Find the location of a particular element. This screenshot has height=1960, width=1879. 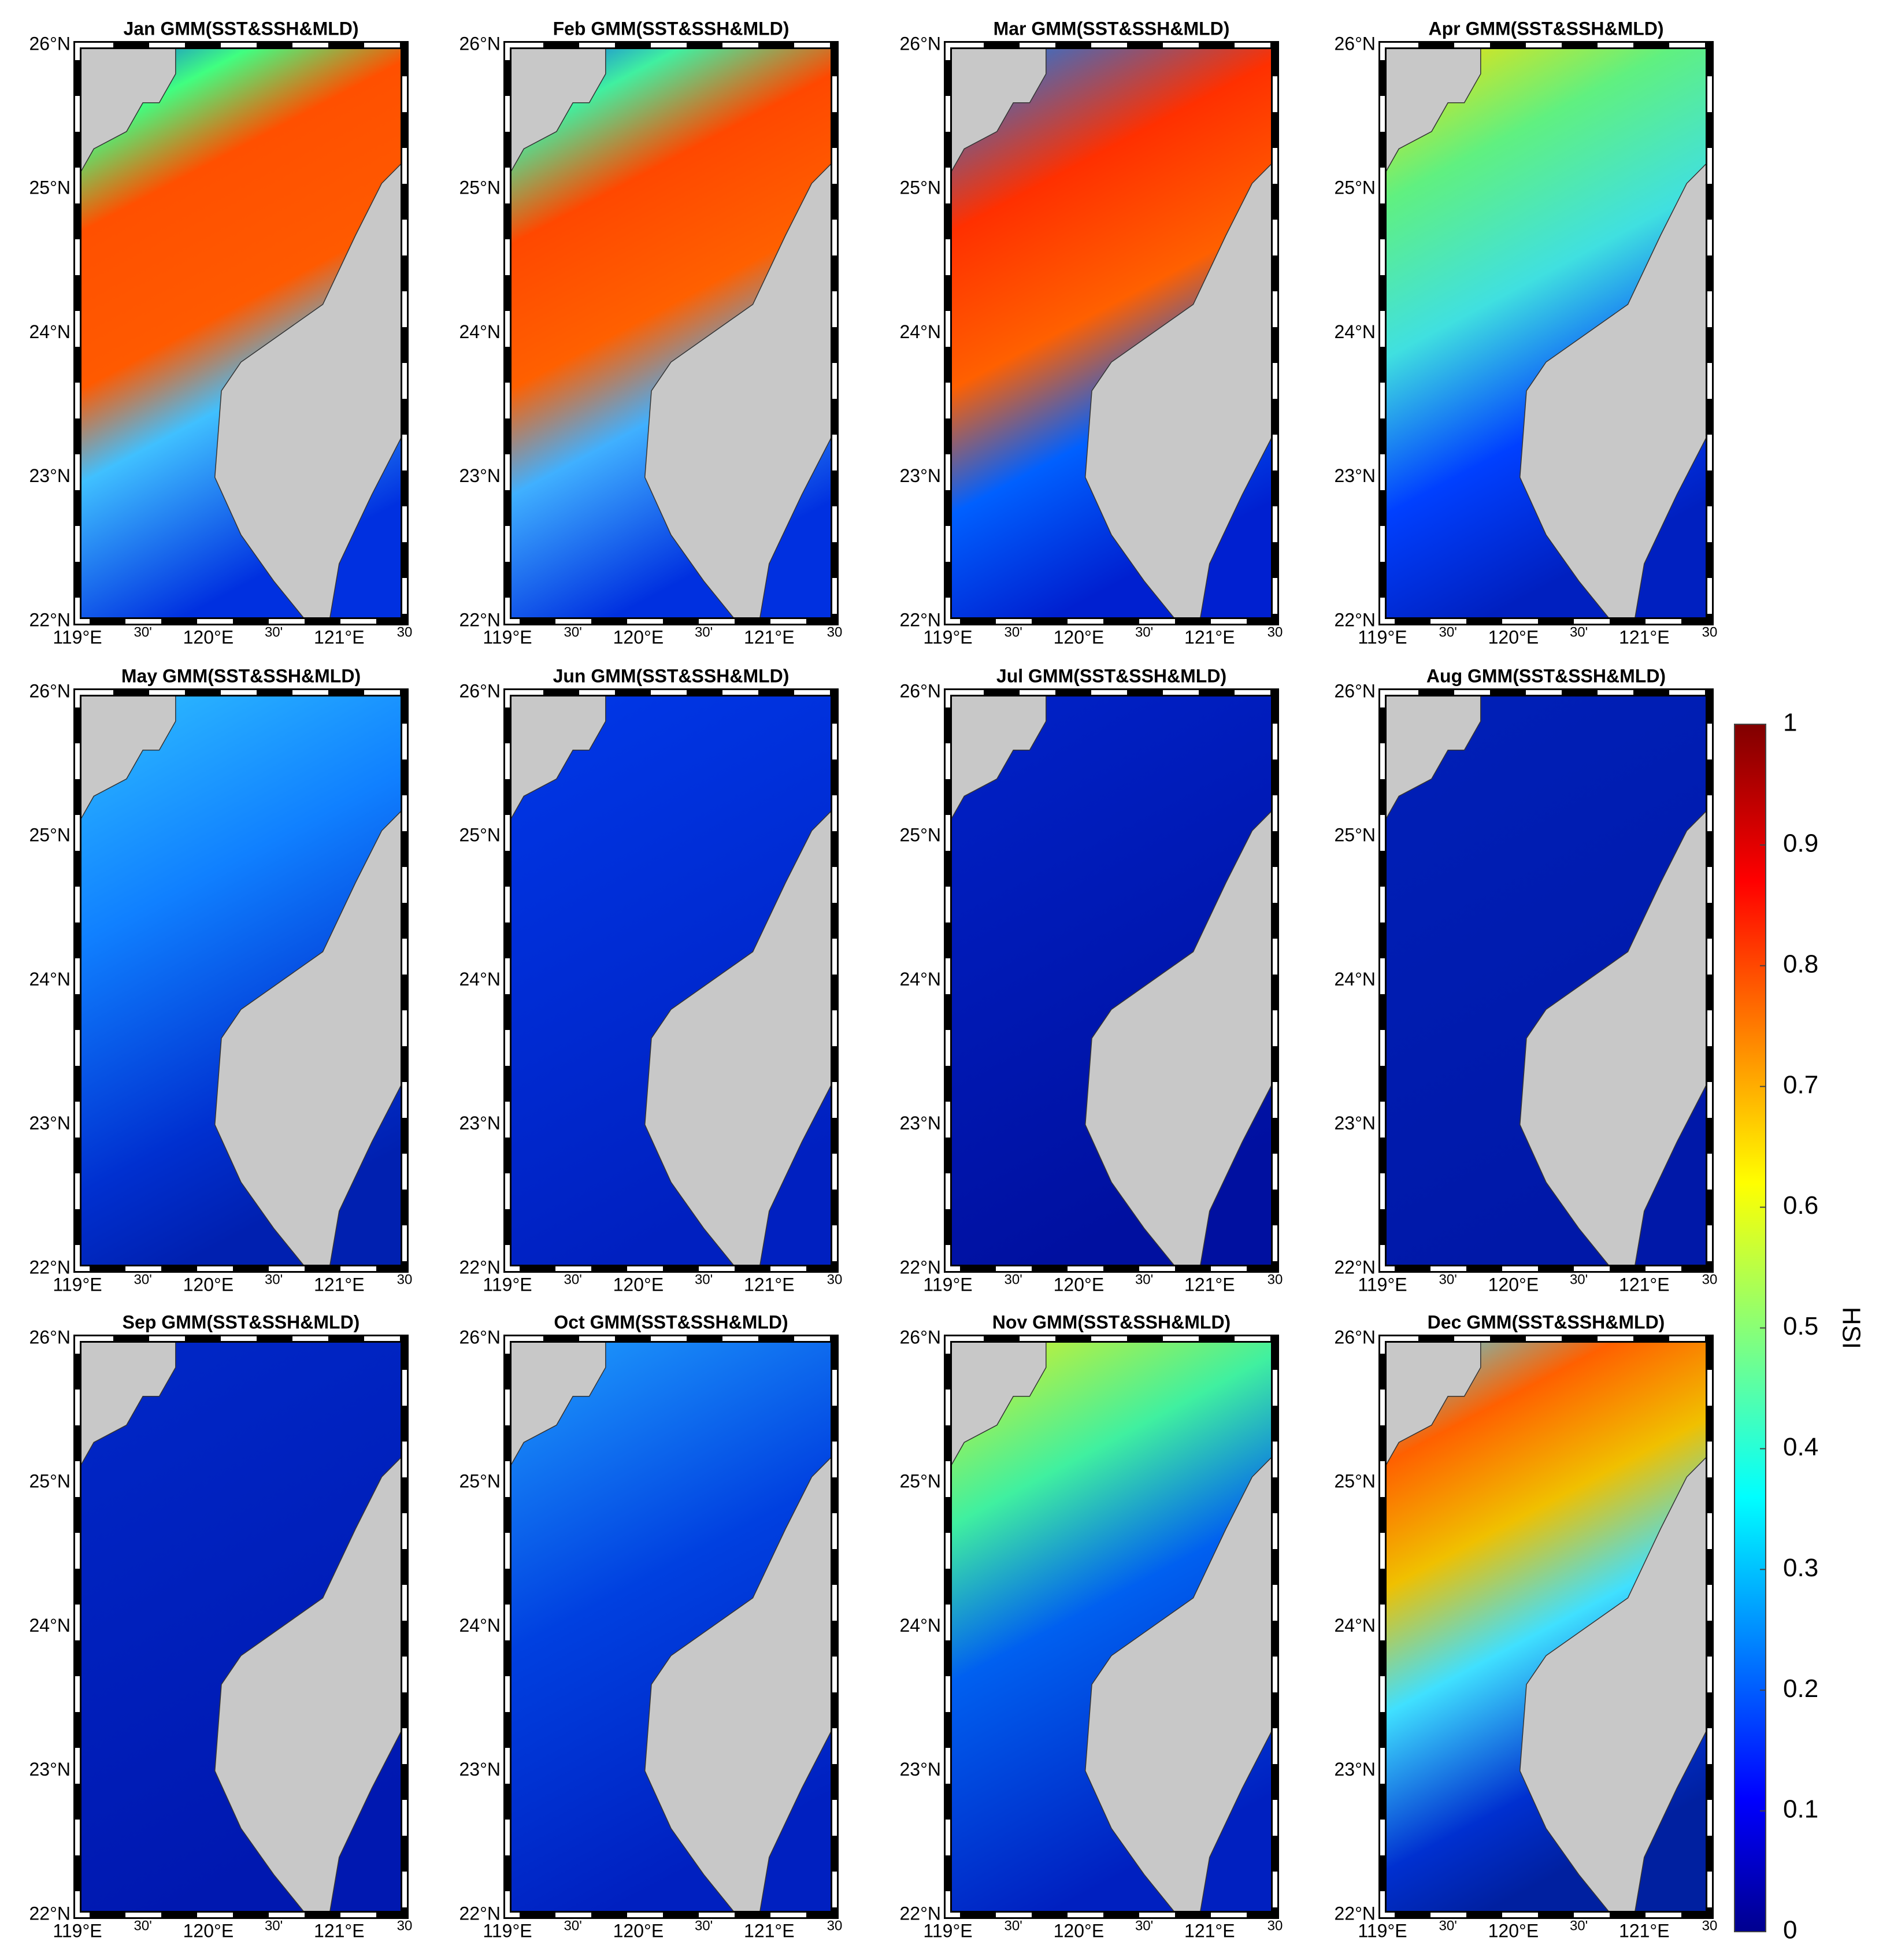

panel-title: Jul GMM(SST&SSH&MLD) is located at coordinates (1111, 676).